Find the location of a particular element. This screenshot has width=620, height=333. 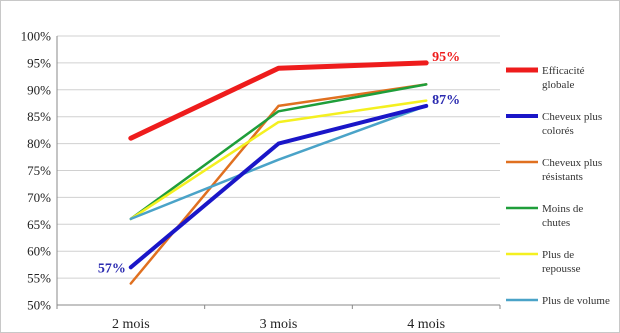

legend-label: Plus de repousse is located at coordinates (561, 262).